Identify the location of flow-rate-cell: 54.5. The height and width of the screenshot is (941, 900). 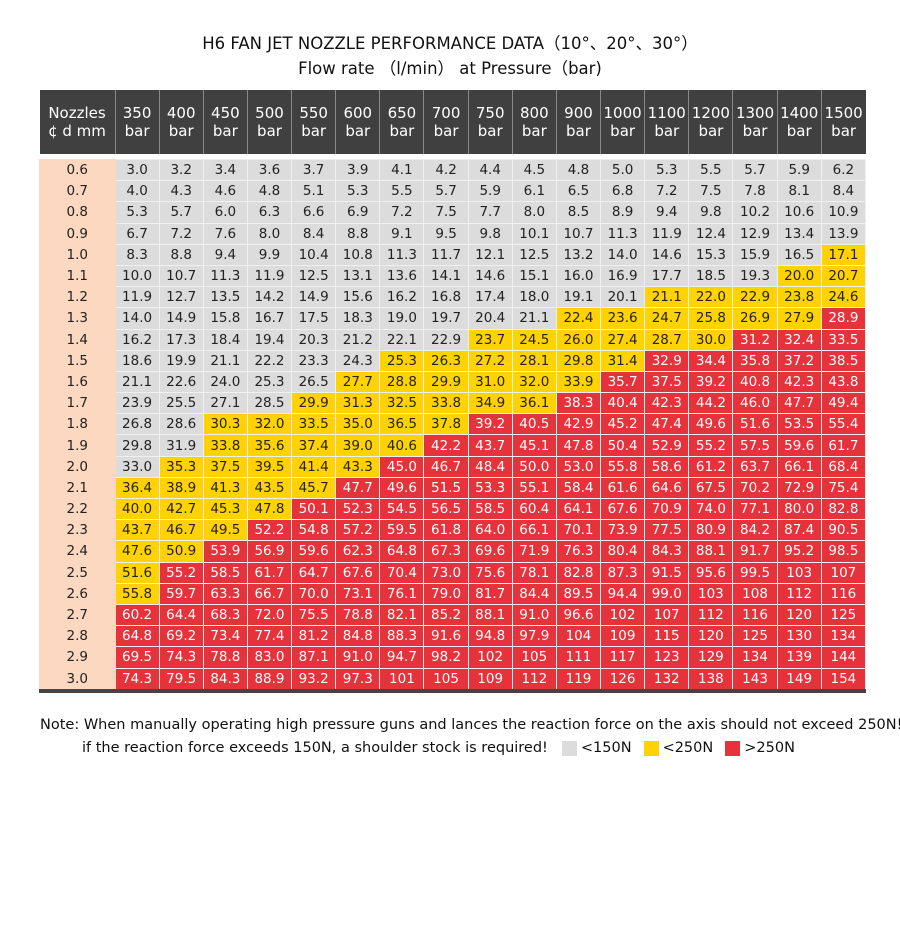
(402, 509).